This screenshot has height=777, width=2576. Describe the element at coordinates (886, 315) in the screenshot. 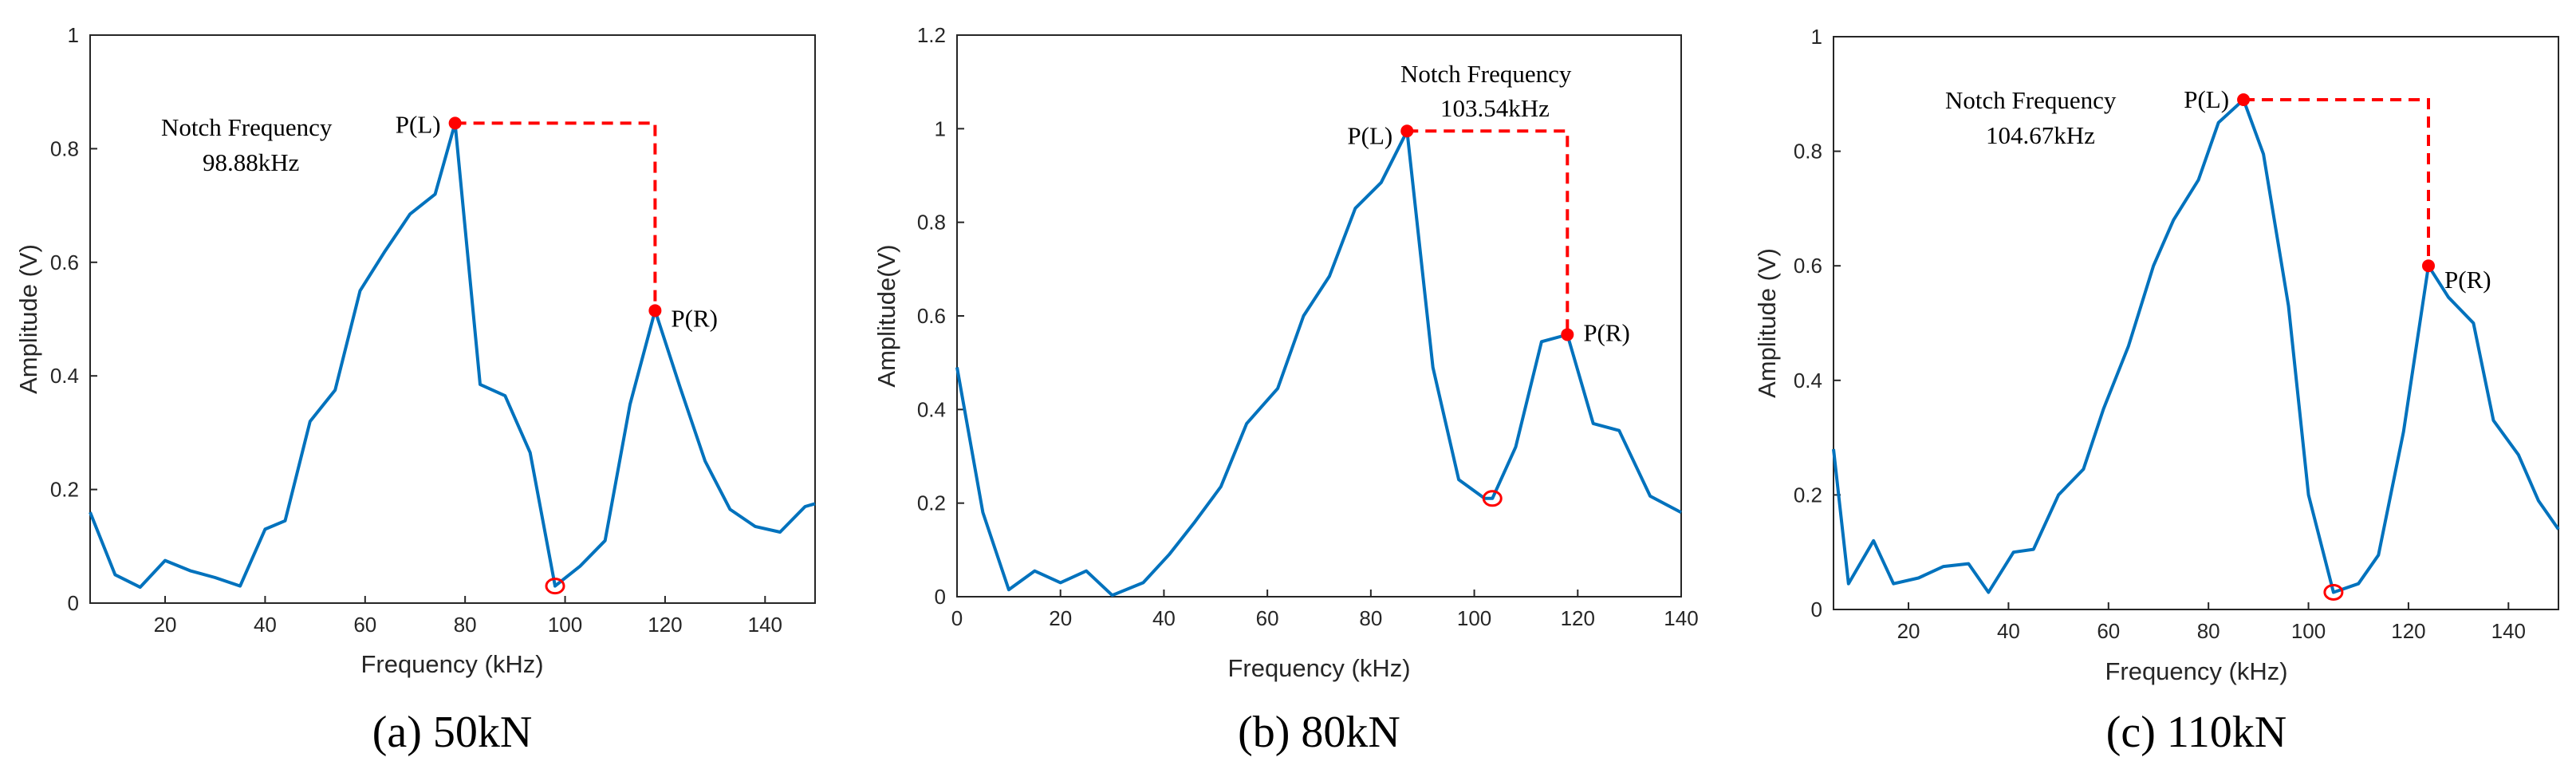

I see `y-axis-label: Amplitude(V)` at that location.